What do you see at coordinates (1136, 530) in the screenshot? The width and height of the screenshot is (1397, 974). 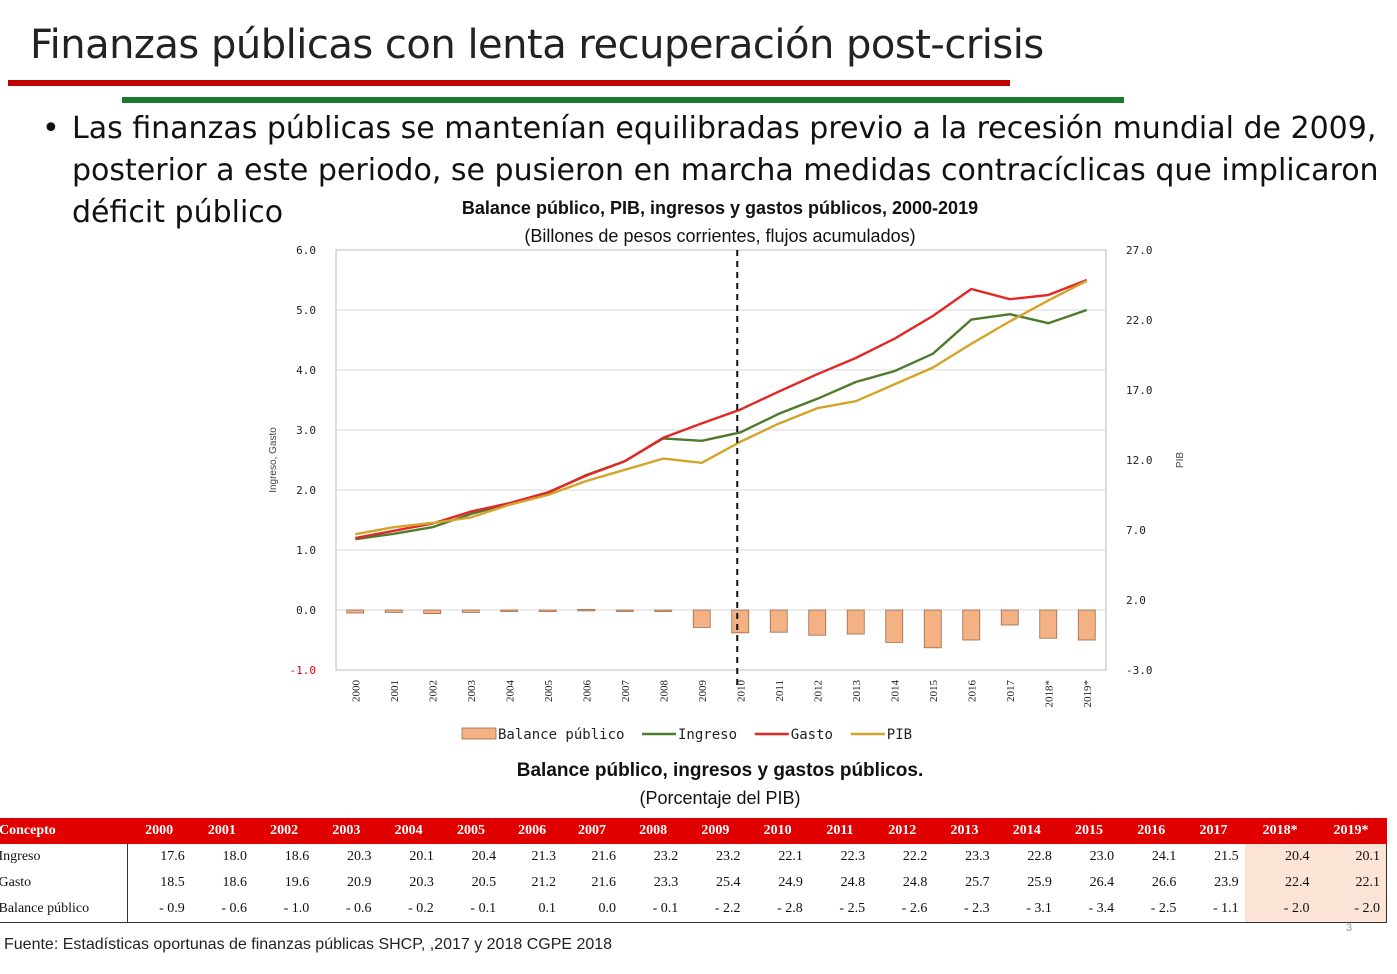 I see `y2-tick-label: 7.0` at bounding box center [1136, 530].